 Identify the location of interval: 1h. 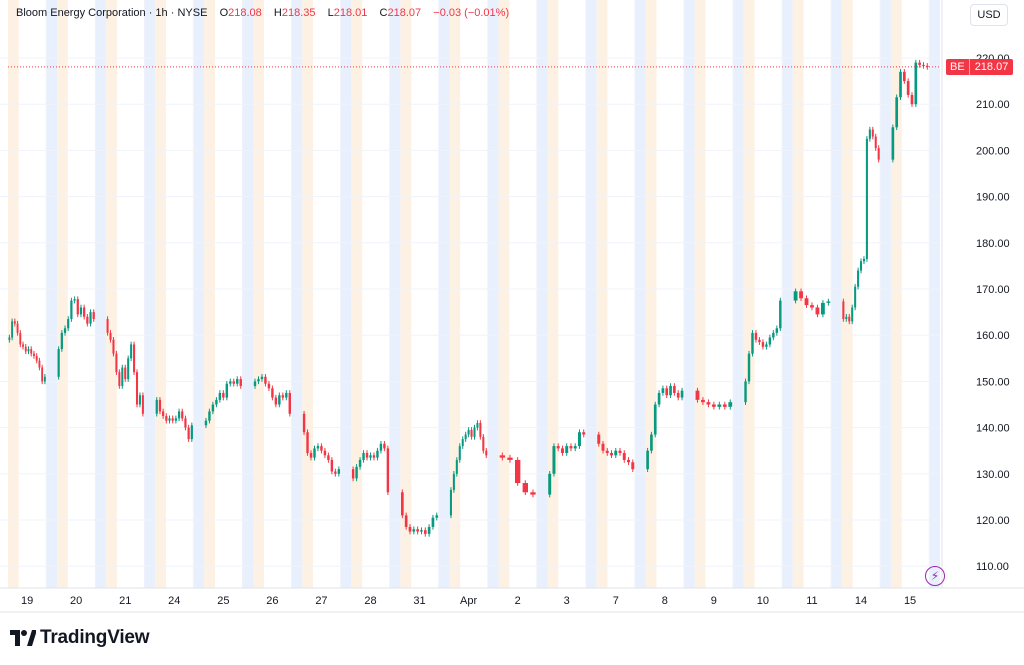
(161, 13).